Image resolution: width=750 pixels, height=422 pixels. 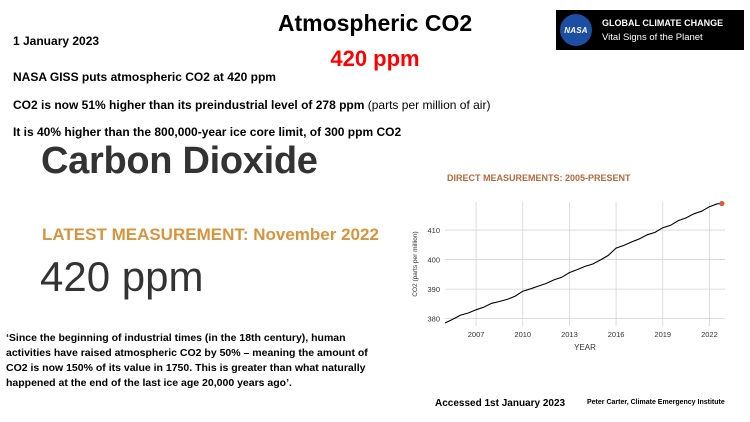 I want to click on accessed-date: Accessed 1st January 2023, so click(x=500, y=403).